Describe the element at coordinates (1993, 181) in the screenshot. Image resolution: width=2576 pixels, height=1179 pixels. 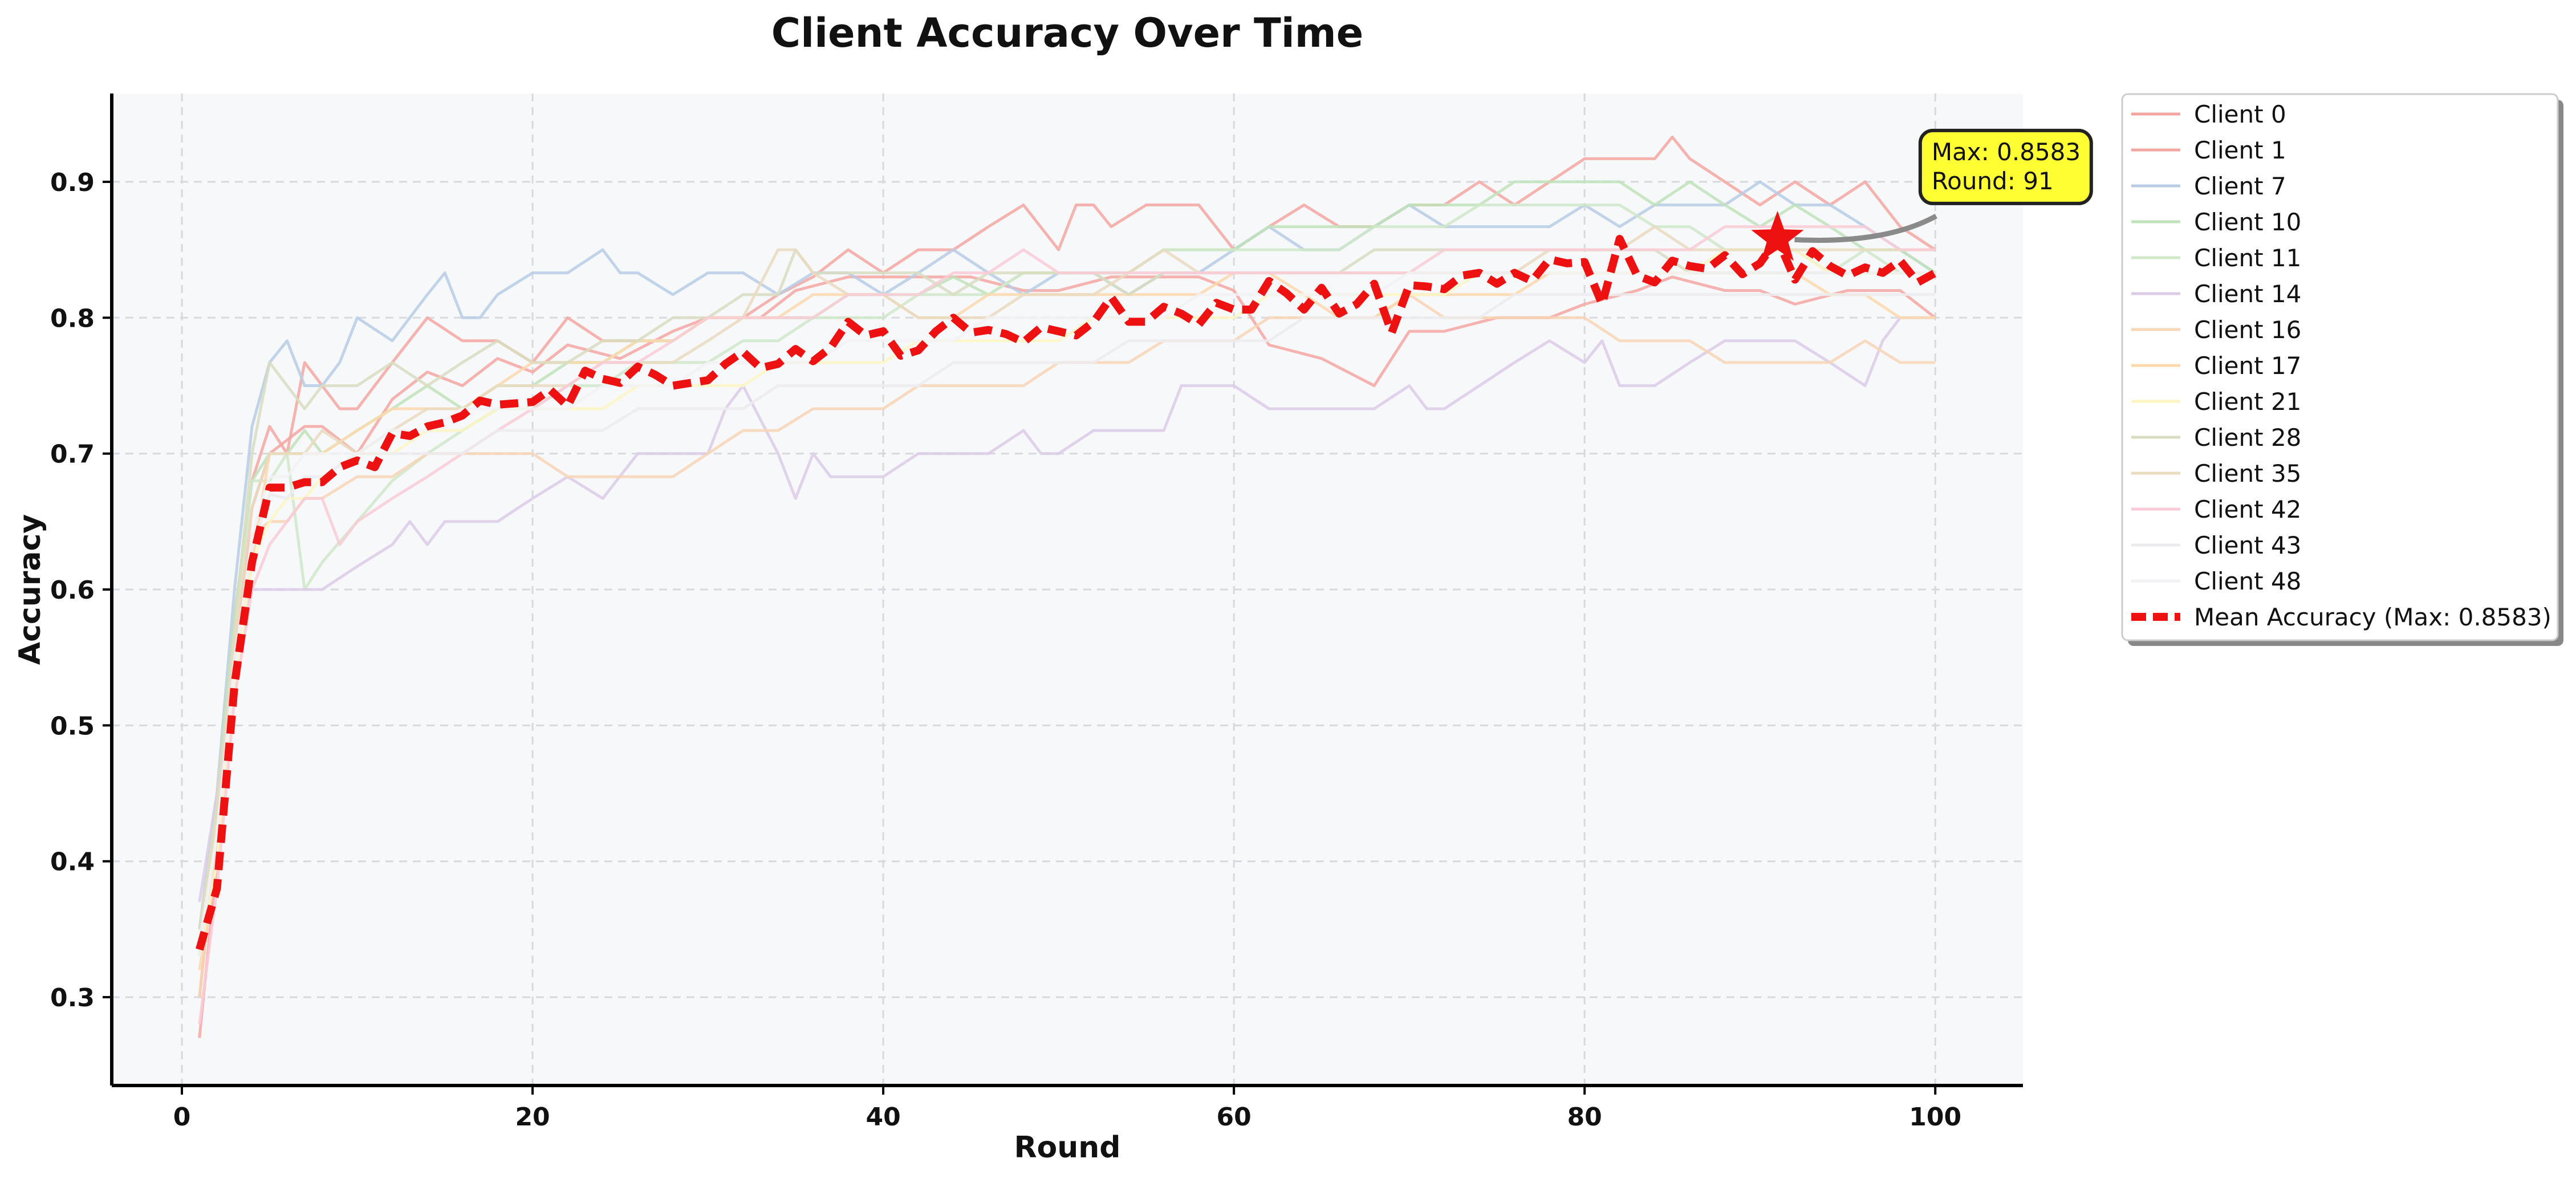
I see `annotation-round-text: Round: 91` at that location.